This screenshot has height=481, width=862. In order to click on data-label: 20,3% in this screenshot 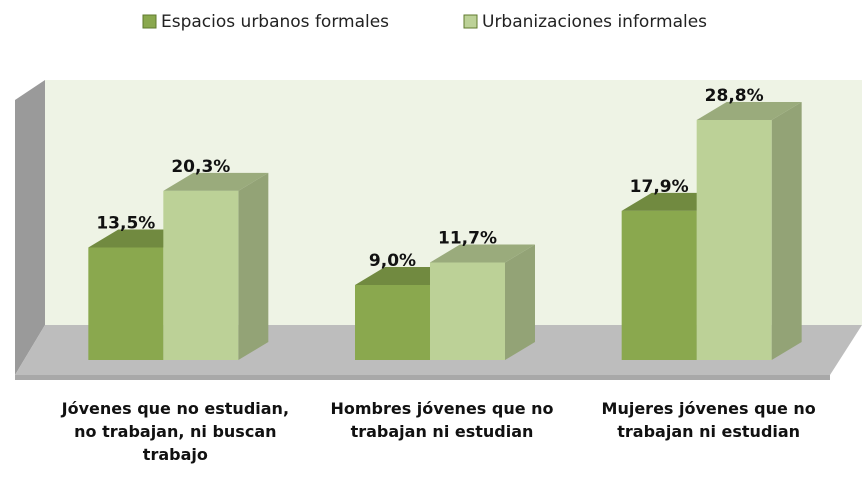, I will do `click(200, 167)`.